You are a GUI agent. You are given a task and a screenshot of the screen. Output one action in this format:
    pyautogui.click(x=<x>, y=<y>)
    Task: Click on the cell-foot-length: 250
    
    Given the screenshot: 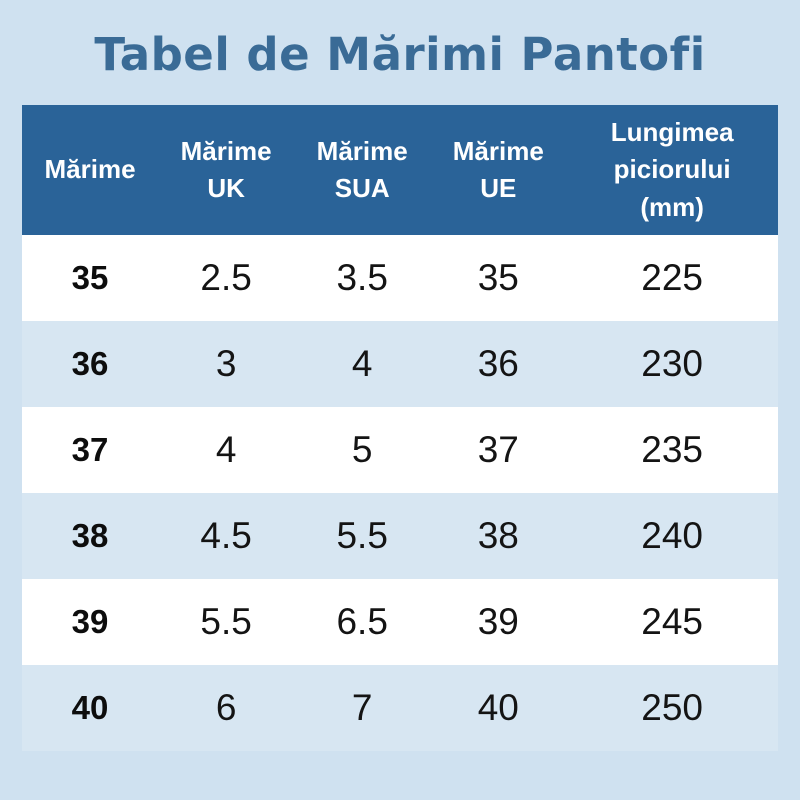 What is the action you would take?
    pyautogui.click(x=672, y=708)
    